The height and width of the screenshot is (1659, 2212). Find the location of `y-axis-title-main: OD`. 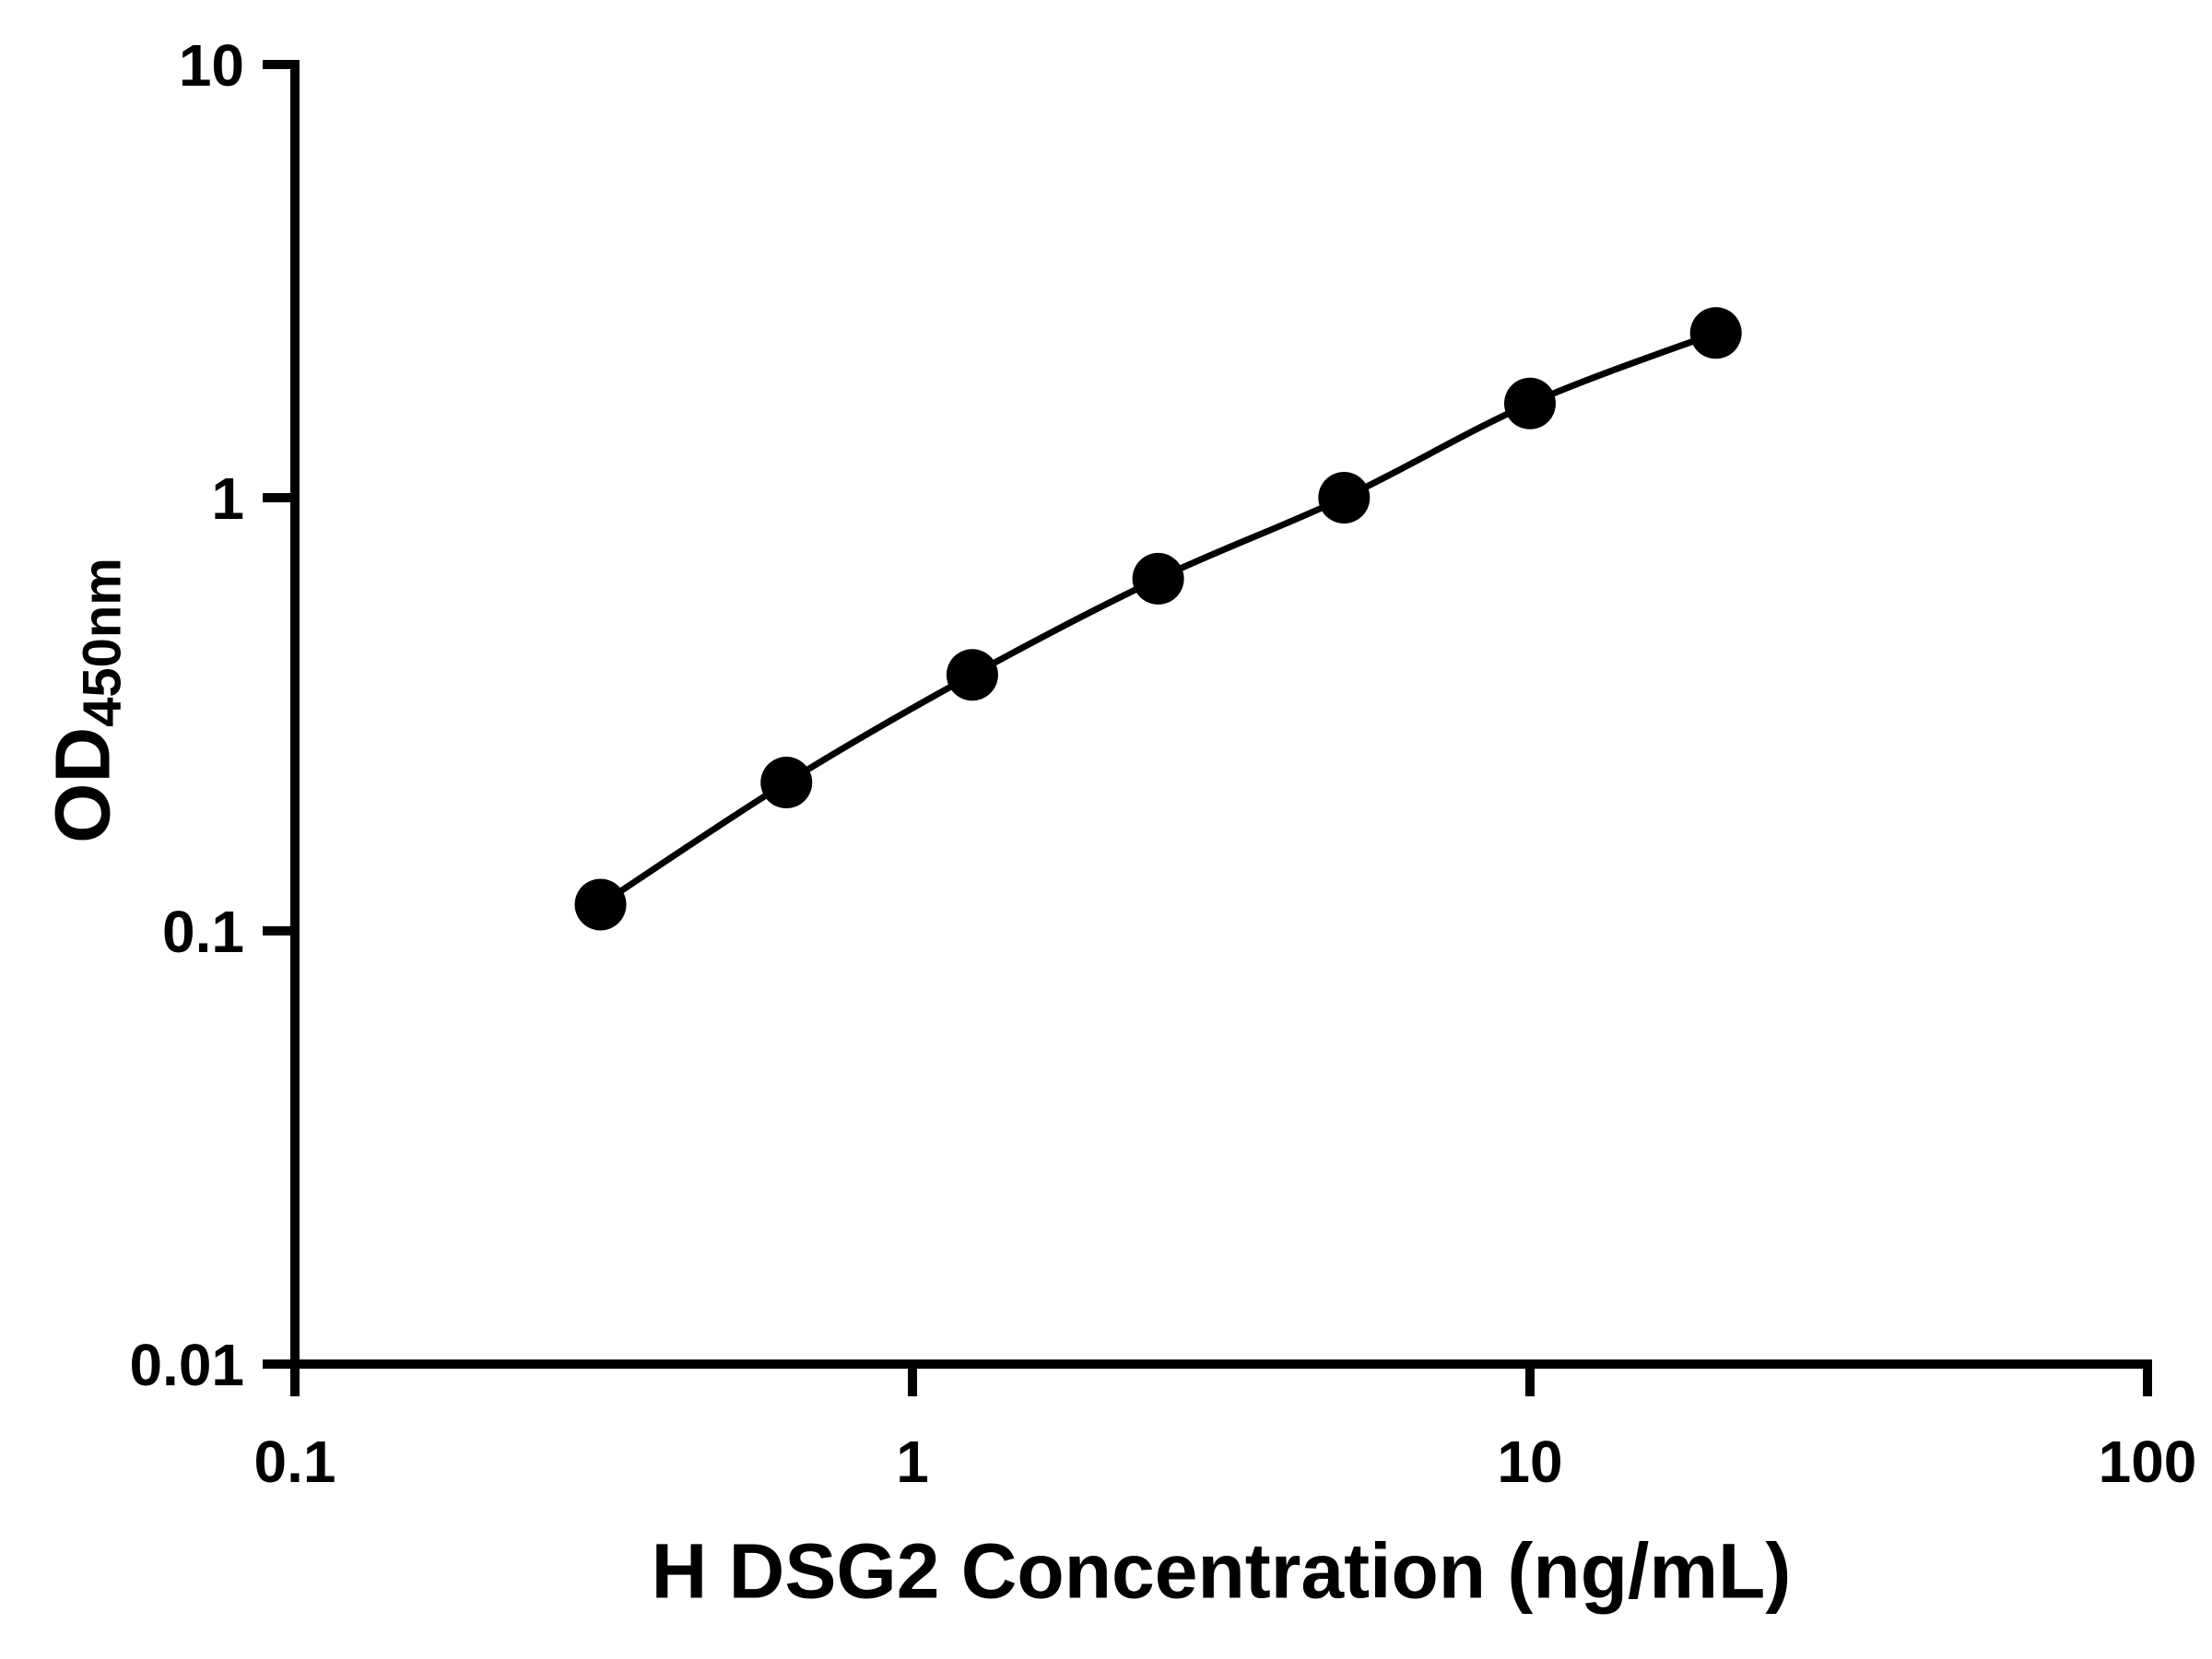

y-axis-title-main: OD is located at coordinates (82, 784).